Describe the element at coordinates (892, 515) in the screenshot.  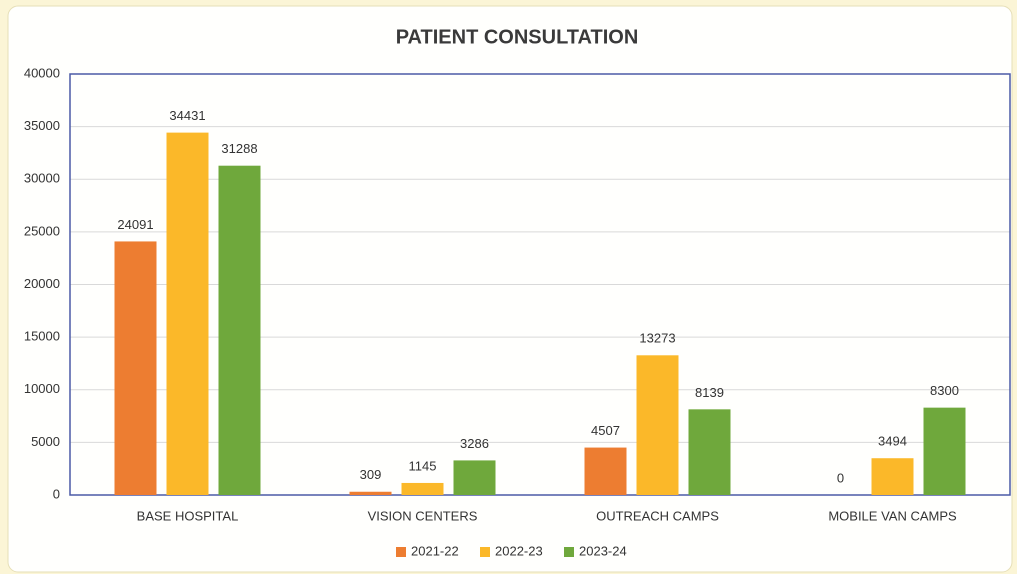
I see `x-tick-label: MOBILE VAN CAMPS` at that location.